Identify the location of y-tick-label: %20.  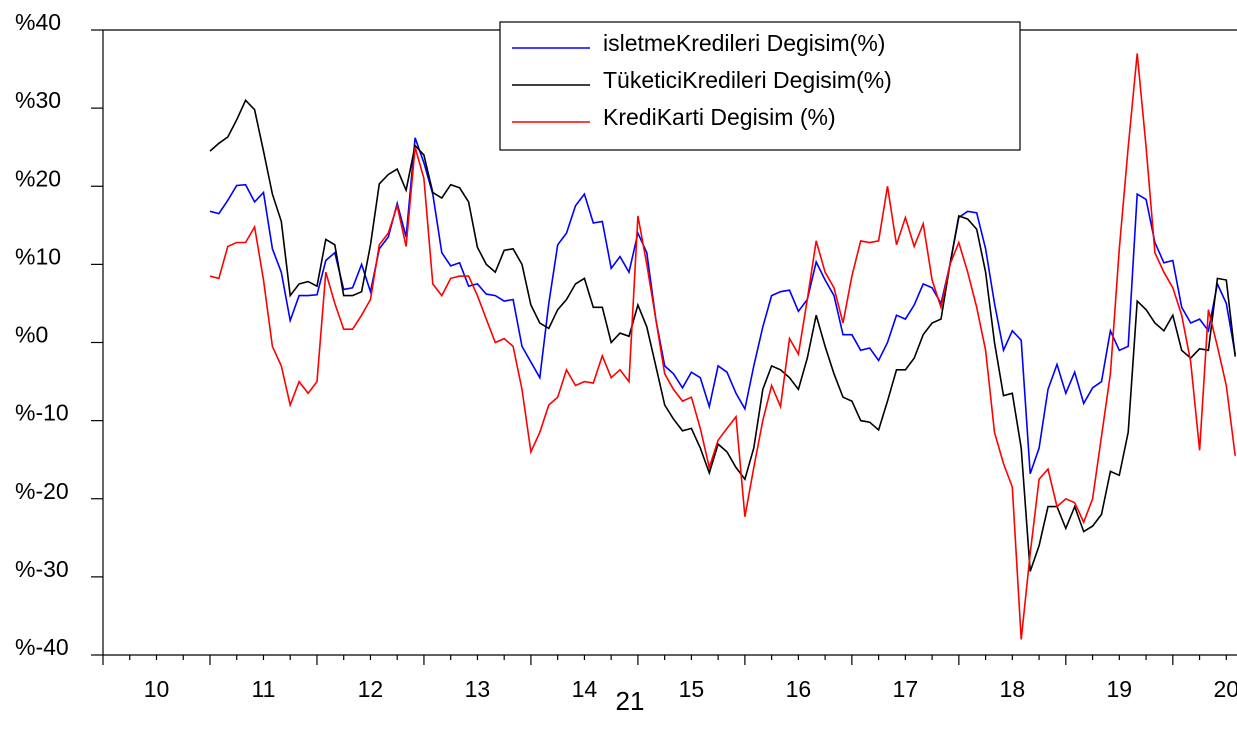
(38, 178).